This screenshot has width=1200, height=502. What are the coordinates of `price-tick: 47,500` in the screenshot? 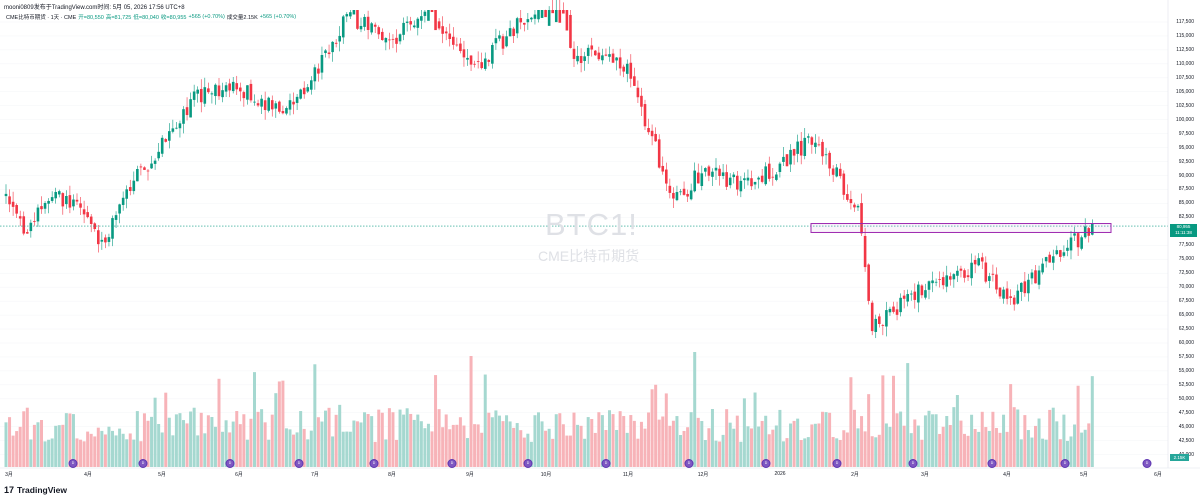 It's located at (1186, 412).